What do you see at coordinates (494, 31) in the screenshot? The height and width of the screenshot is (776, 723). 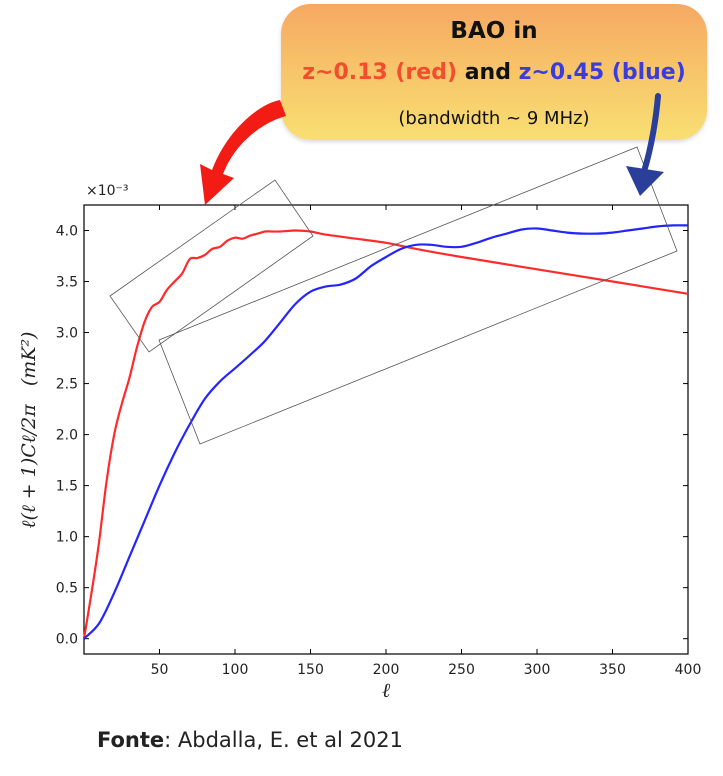 I see `callout-title: BAO in` at bounding box center [494, 31].